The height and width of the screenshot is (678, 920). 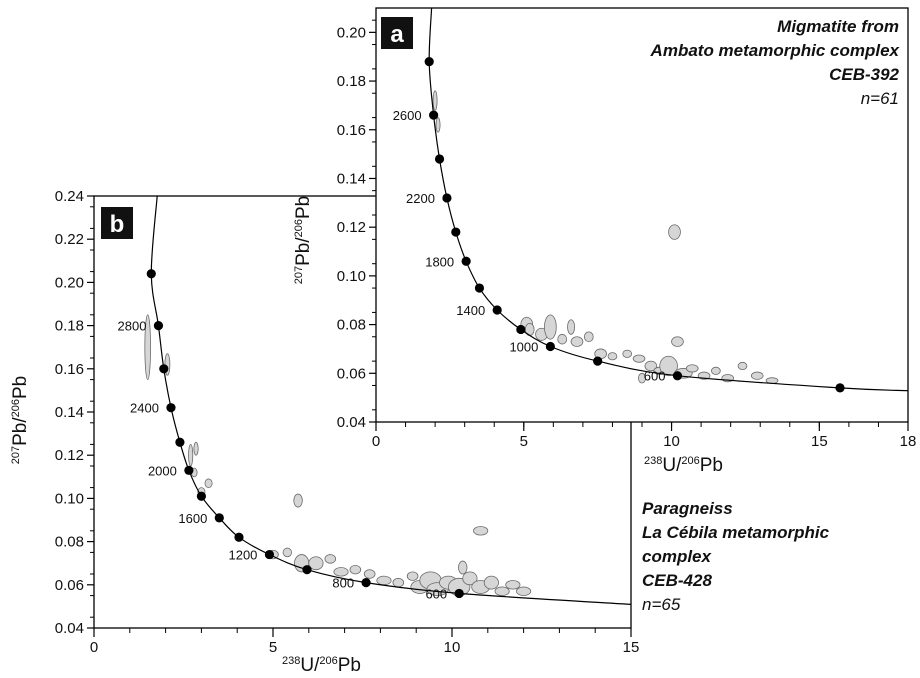 What do you see at coordinates (351, 81) in the screenshot?
I see `a-y-tick-label: 0.18` at bounding box center [351, 81].